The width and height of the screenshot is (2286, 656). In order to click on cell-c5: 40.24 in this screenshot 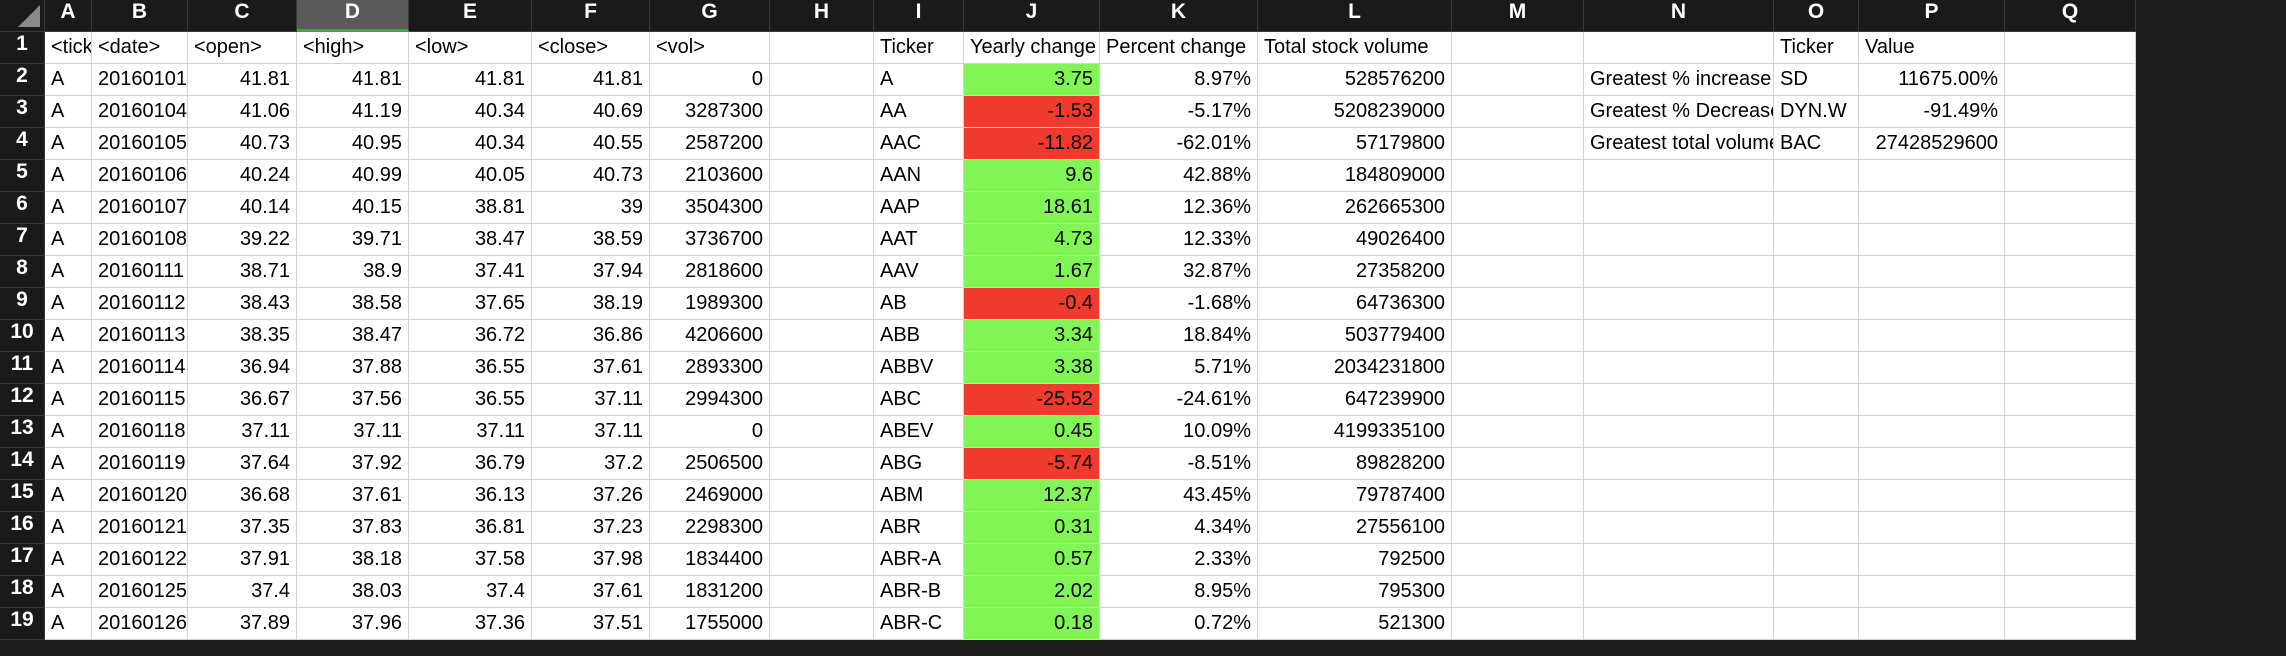, I will do `click(242, 176)`.